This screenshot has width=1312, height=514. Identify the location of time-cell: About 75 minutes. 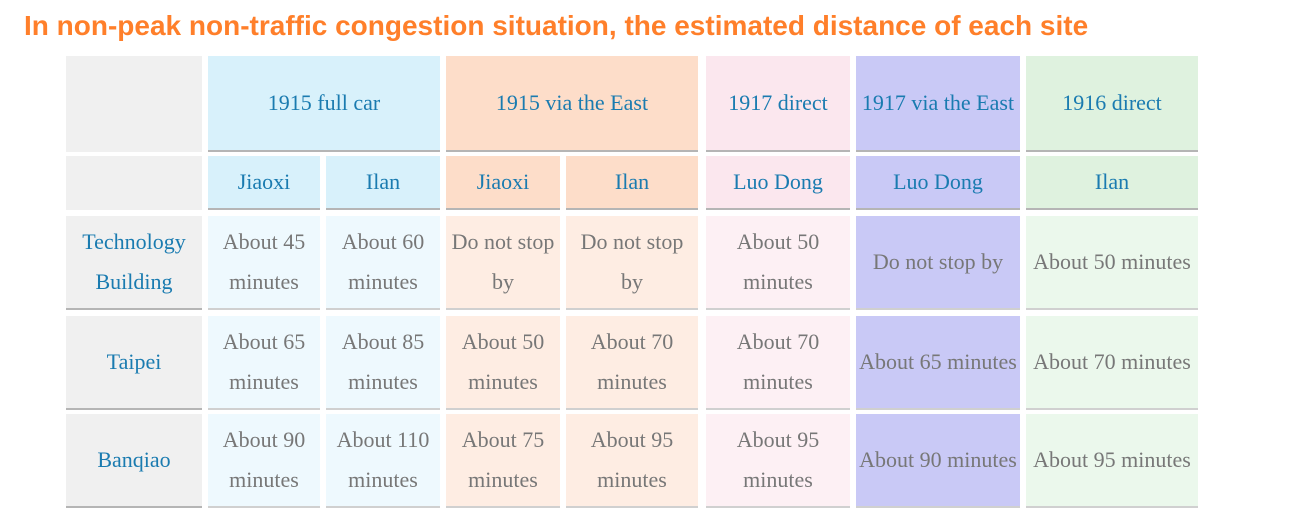
(503, 461).